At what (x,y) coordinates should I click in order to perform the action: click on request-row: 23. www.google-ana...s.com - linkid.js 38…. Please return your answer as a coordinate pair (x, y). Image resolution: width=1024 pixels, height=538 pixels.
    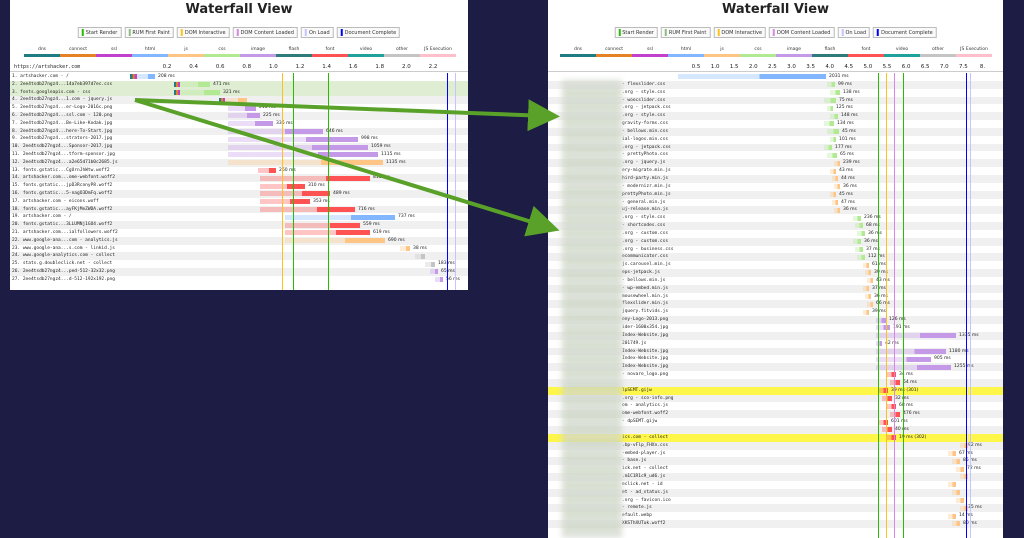
    Looking at the image, I should click on (239, 249).